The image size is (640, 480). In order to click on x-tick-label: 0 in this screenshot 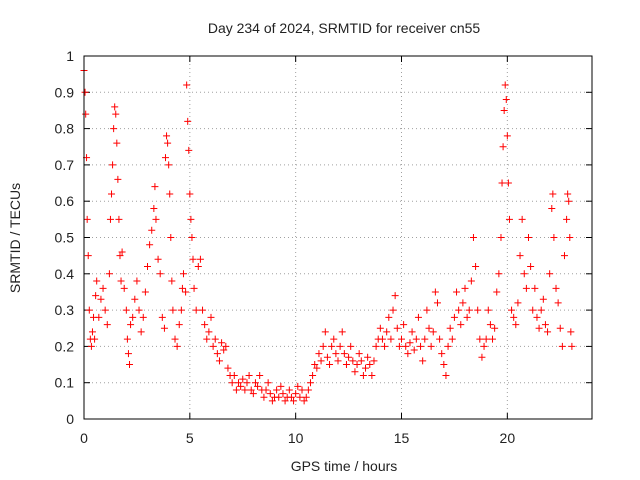, I will do `click(84, 438)`.